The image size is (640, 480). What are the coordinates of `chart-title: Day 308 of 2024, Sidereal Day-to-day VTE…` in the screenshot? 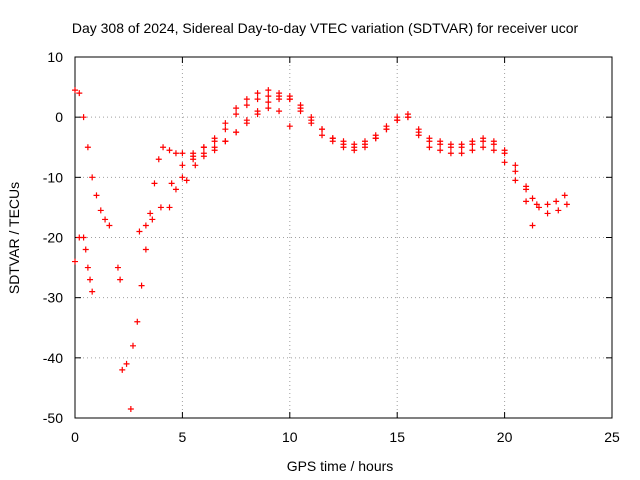 It's located at (325, 28).